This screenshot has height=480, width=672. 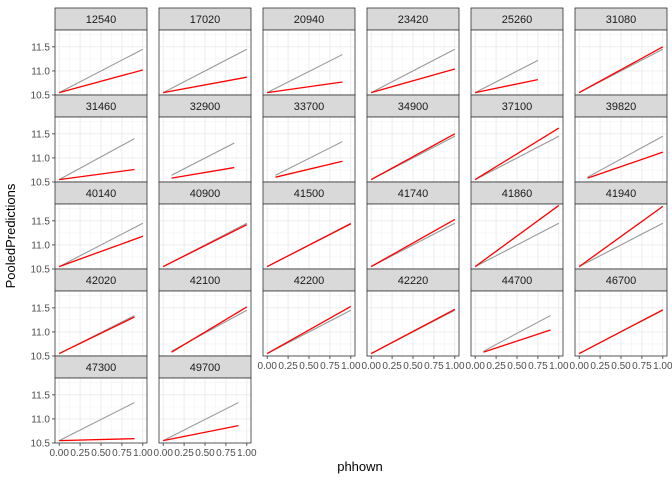 I want to click on facet-label: 37100, so click(x=517, y=107).